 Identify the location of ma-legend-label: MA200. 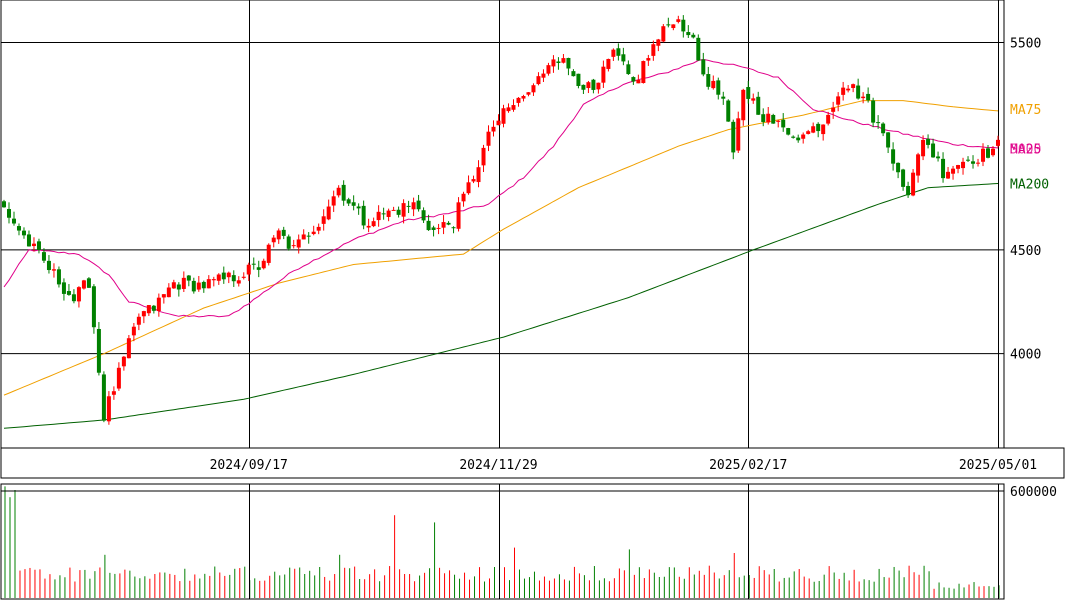
(1029, 185).